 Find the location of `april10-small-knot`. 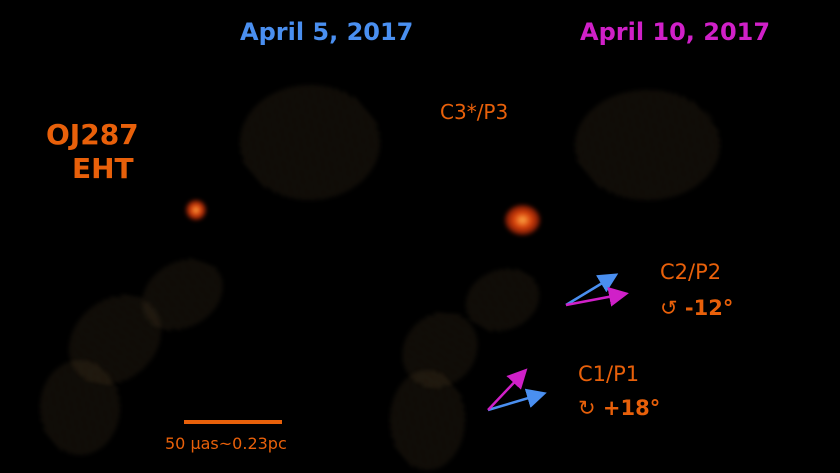

april10-small-knot is located at coordinates (522, 220).